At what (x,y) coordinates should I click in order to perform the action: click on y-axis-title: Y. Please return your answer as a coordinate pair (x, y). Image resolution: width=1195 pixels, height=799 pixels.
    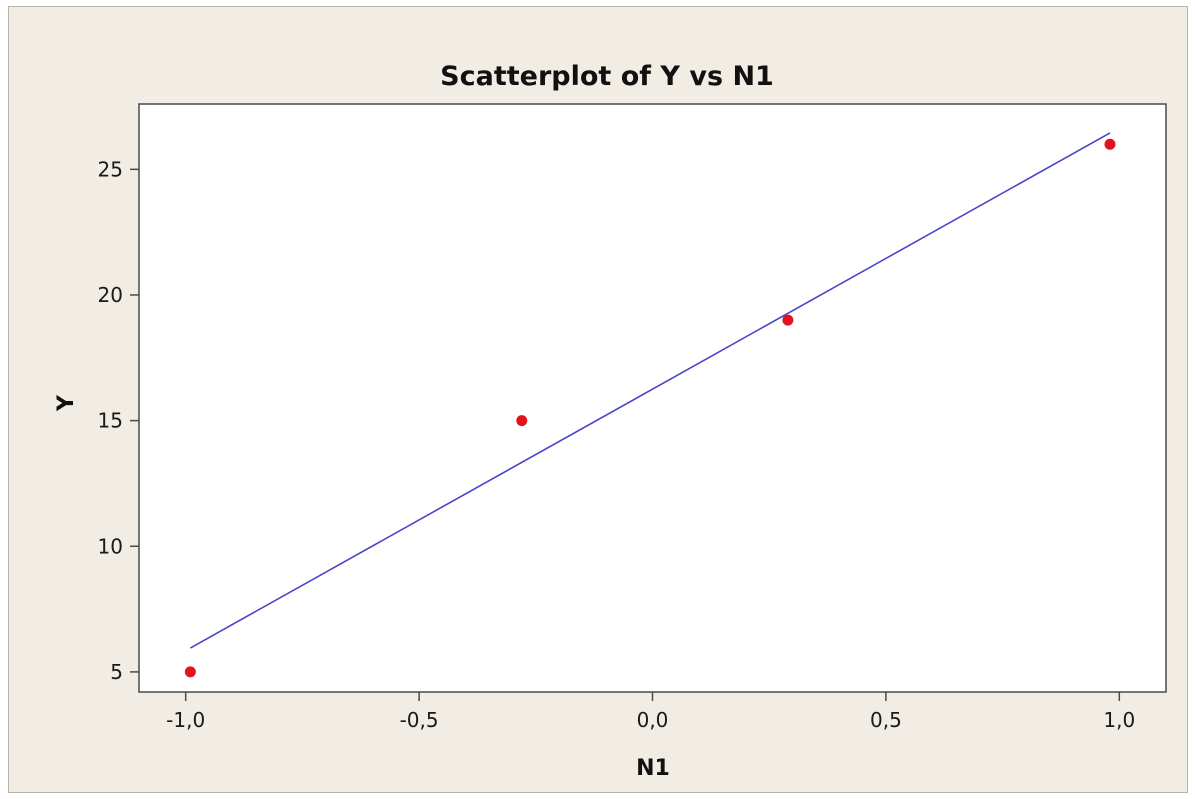
    Looking at the image, I should click on (66, 403).